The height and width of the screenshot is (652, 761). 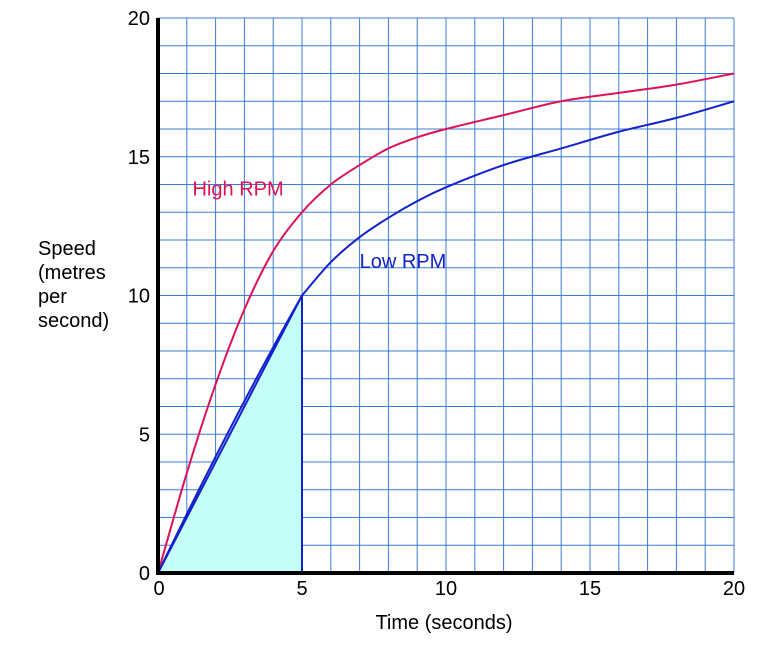 I want to click on x-tick-label: 20, so click(x=734, y=589).